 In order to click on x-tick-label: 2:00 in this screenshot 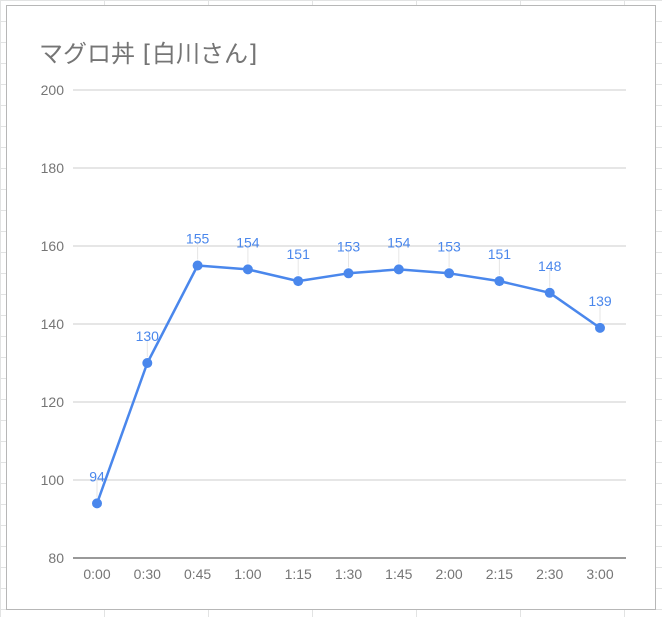, I will do `click(448, 574)`.